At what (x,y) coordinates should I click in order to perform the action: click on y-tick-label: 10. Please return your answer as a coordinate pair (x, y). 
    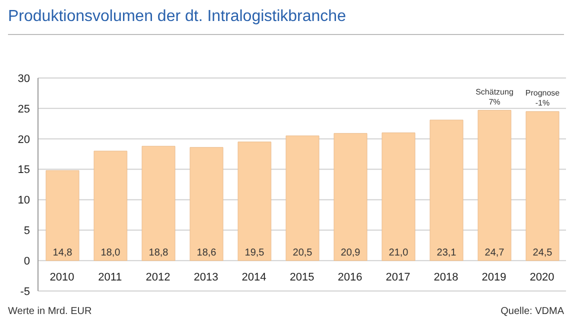
    Looking at the image, I should click on (24, 200).